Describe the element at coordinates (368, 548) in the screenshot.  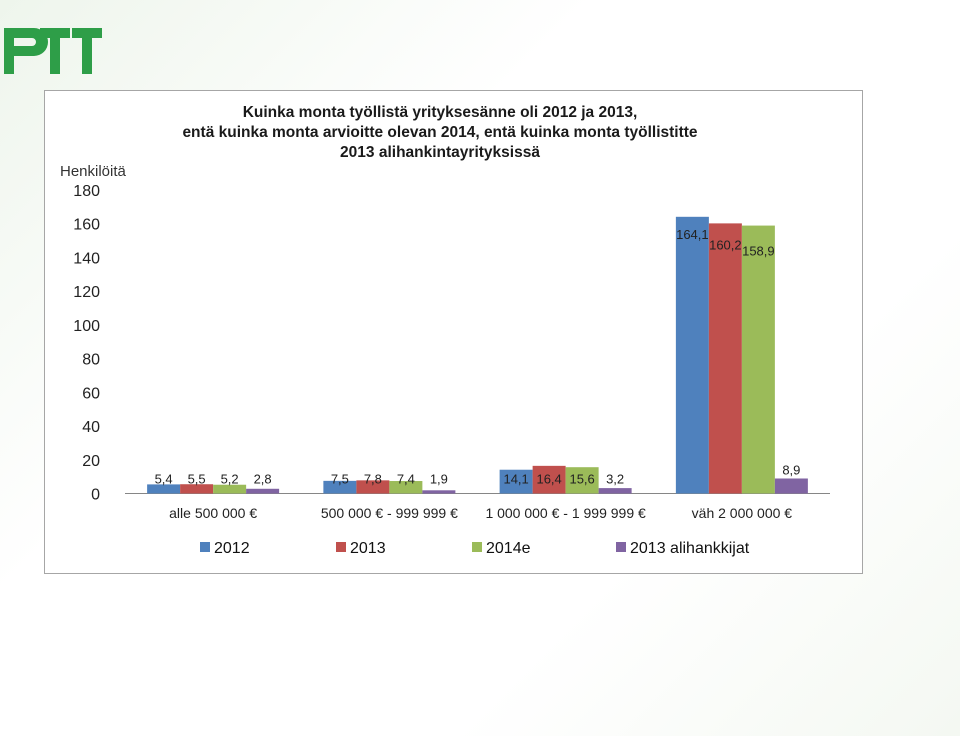
I see `legend-label: 2013` at that location.